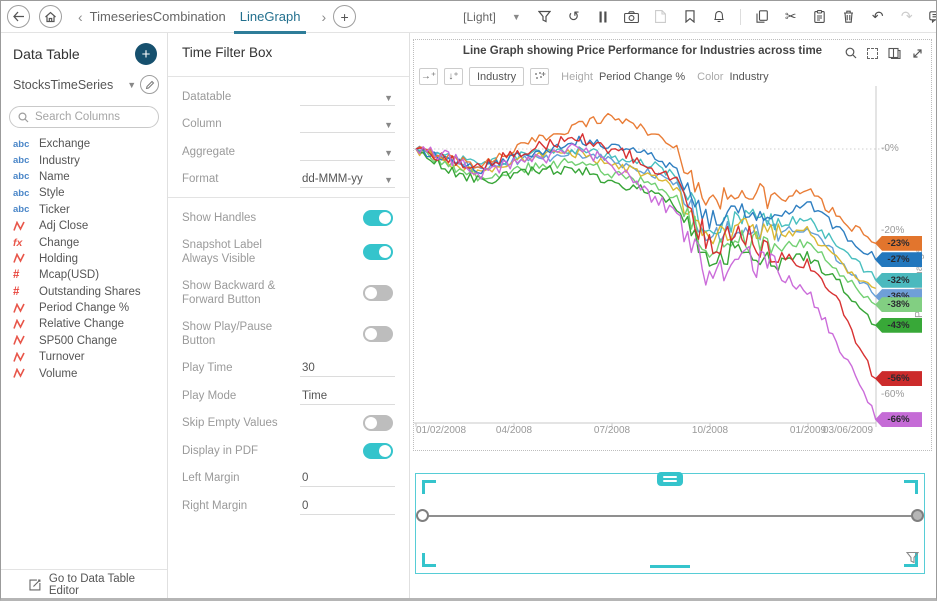  I want to click on widget-drag-handle, so click(670, 479).